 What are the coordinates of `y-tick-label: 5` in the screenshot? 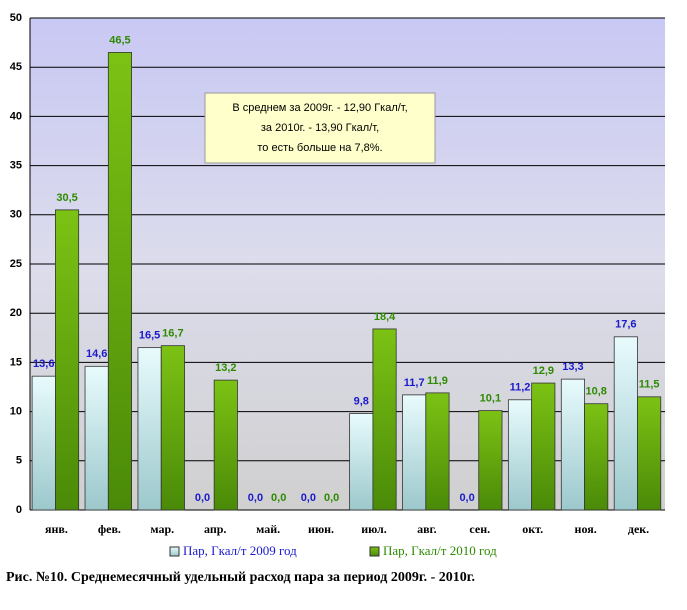 It's located at (19, 461).